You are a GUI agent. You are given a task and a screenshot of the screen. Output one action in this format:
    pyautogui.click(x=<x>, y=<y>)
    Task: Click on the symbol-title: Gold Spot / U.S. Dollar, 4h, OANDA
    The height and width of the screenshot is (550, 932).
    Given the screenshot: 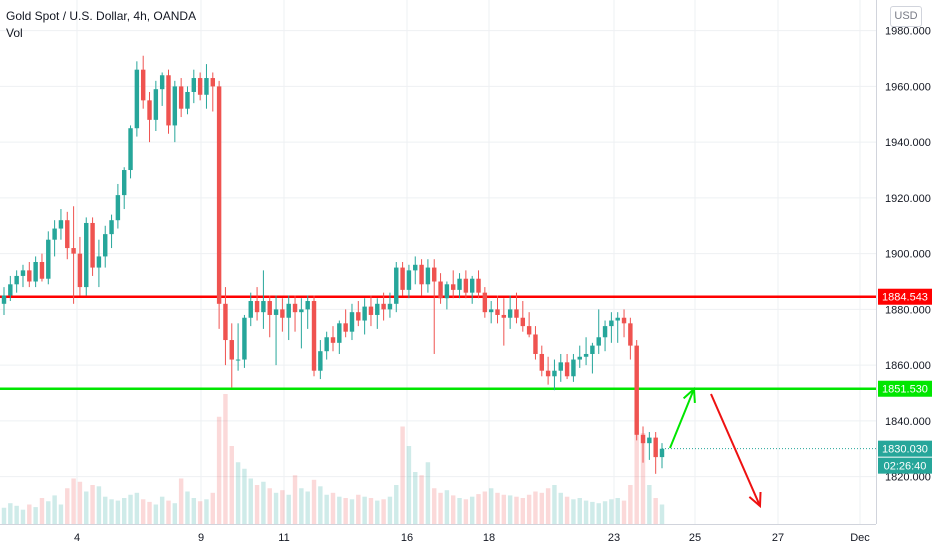 What is the action you would take?
    pyautogui.click(x=101, y=16)
    